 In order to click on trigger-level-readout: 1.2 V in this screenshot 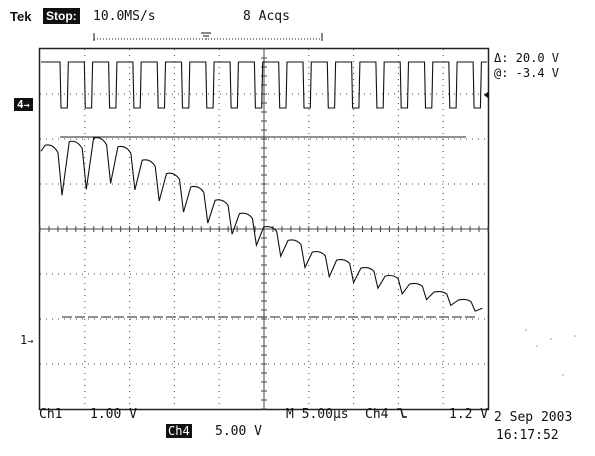, I will do `click(469, 414)`.